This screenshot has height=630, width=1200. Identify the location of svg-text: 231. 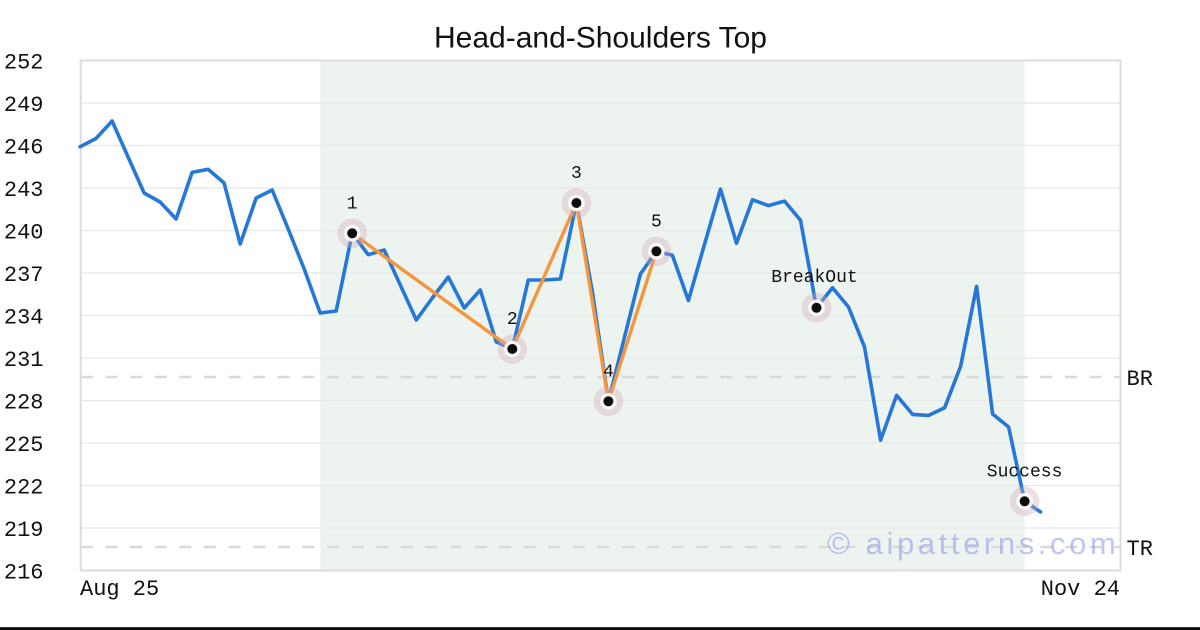
(24, 360).